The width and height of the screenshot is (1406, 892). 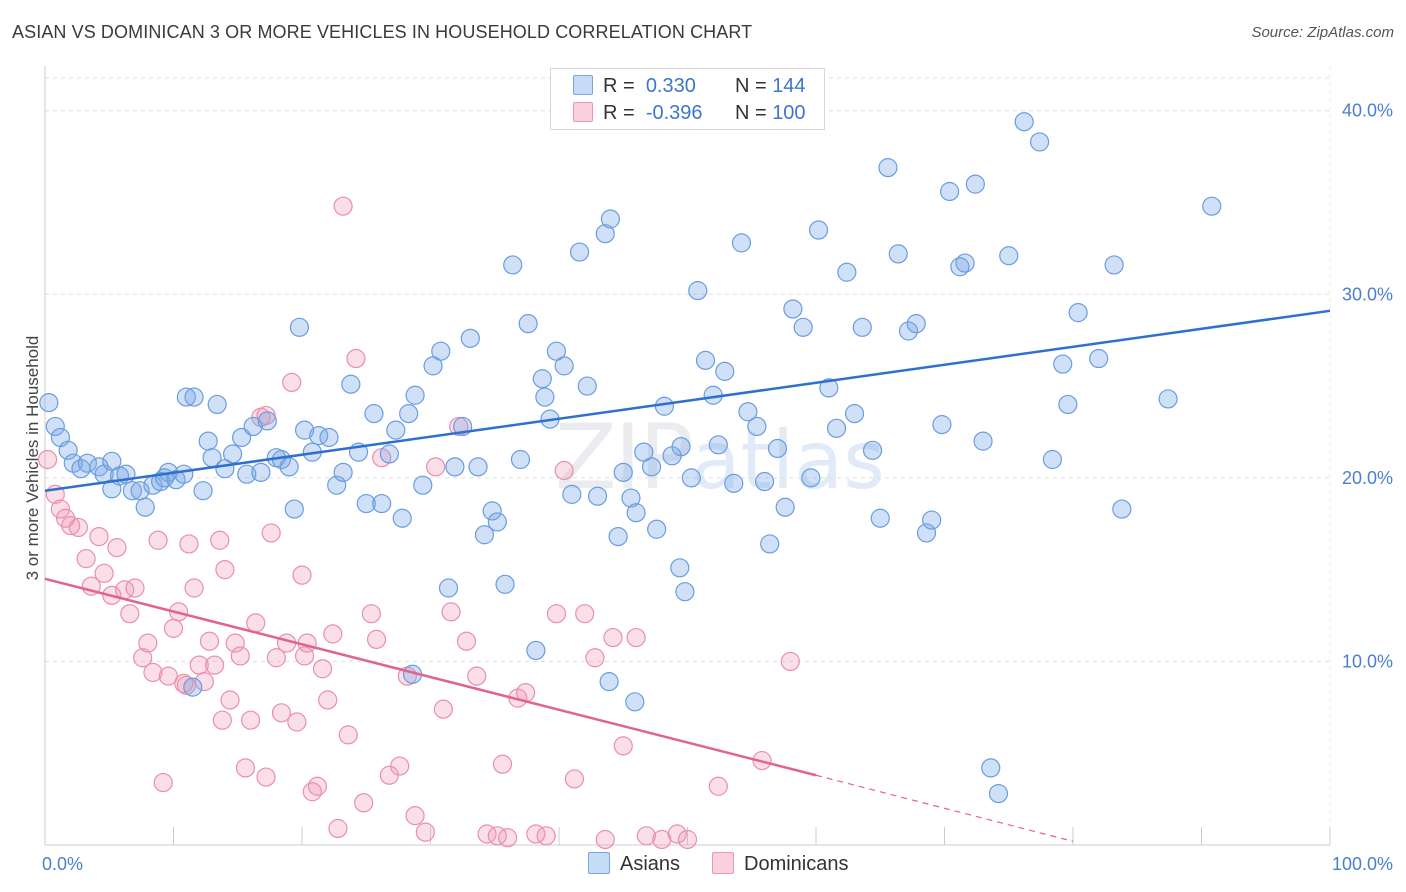 I want to click on legend-swatch-asians, so click(x=583, y=85).